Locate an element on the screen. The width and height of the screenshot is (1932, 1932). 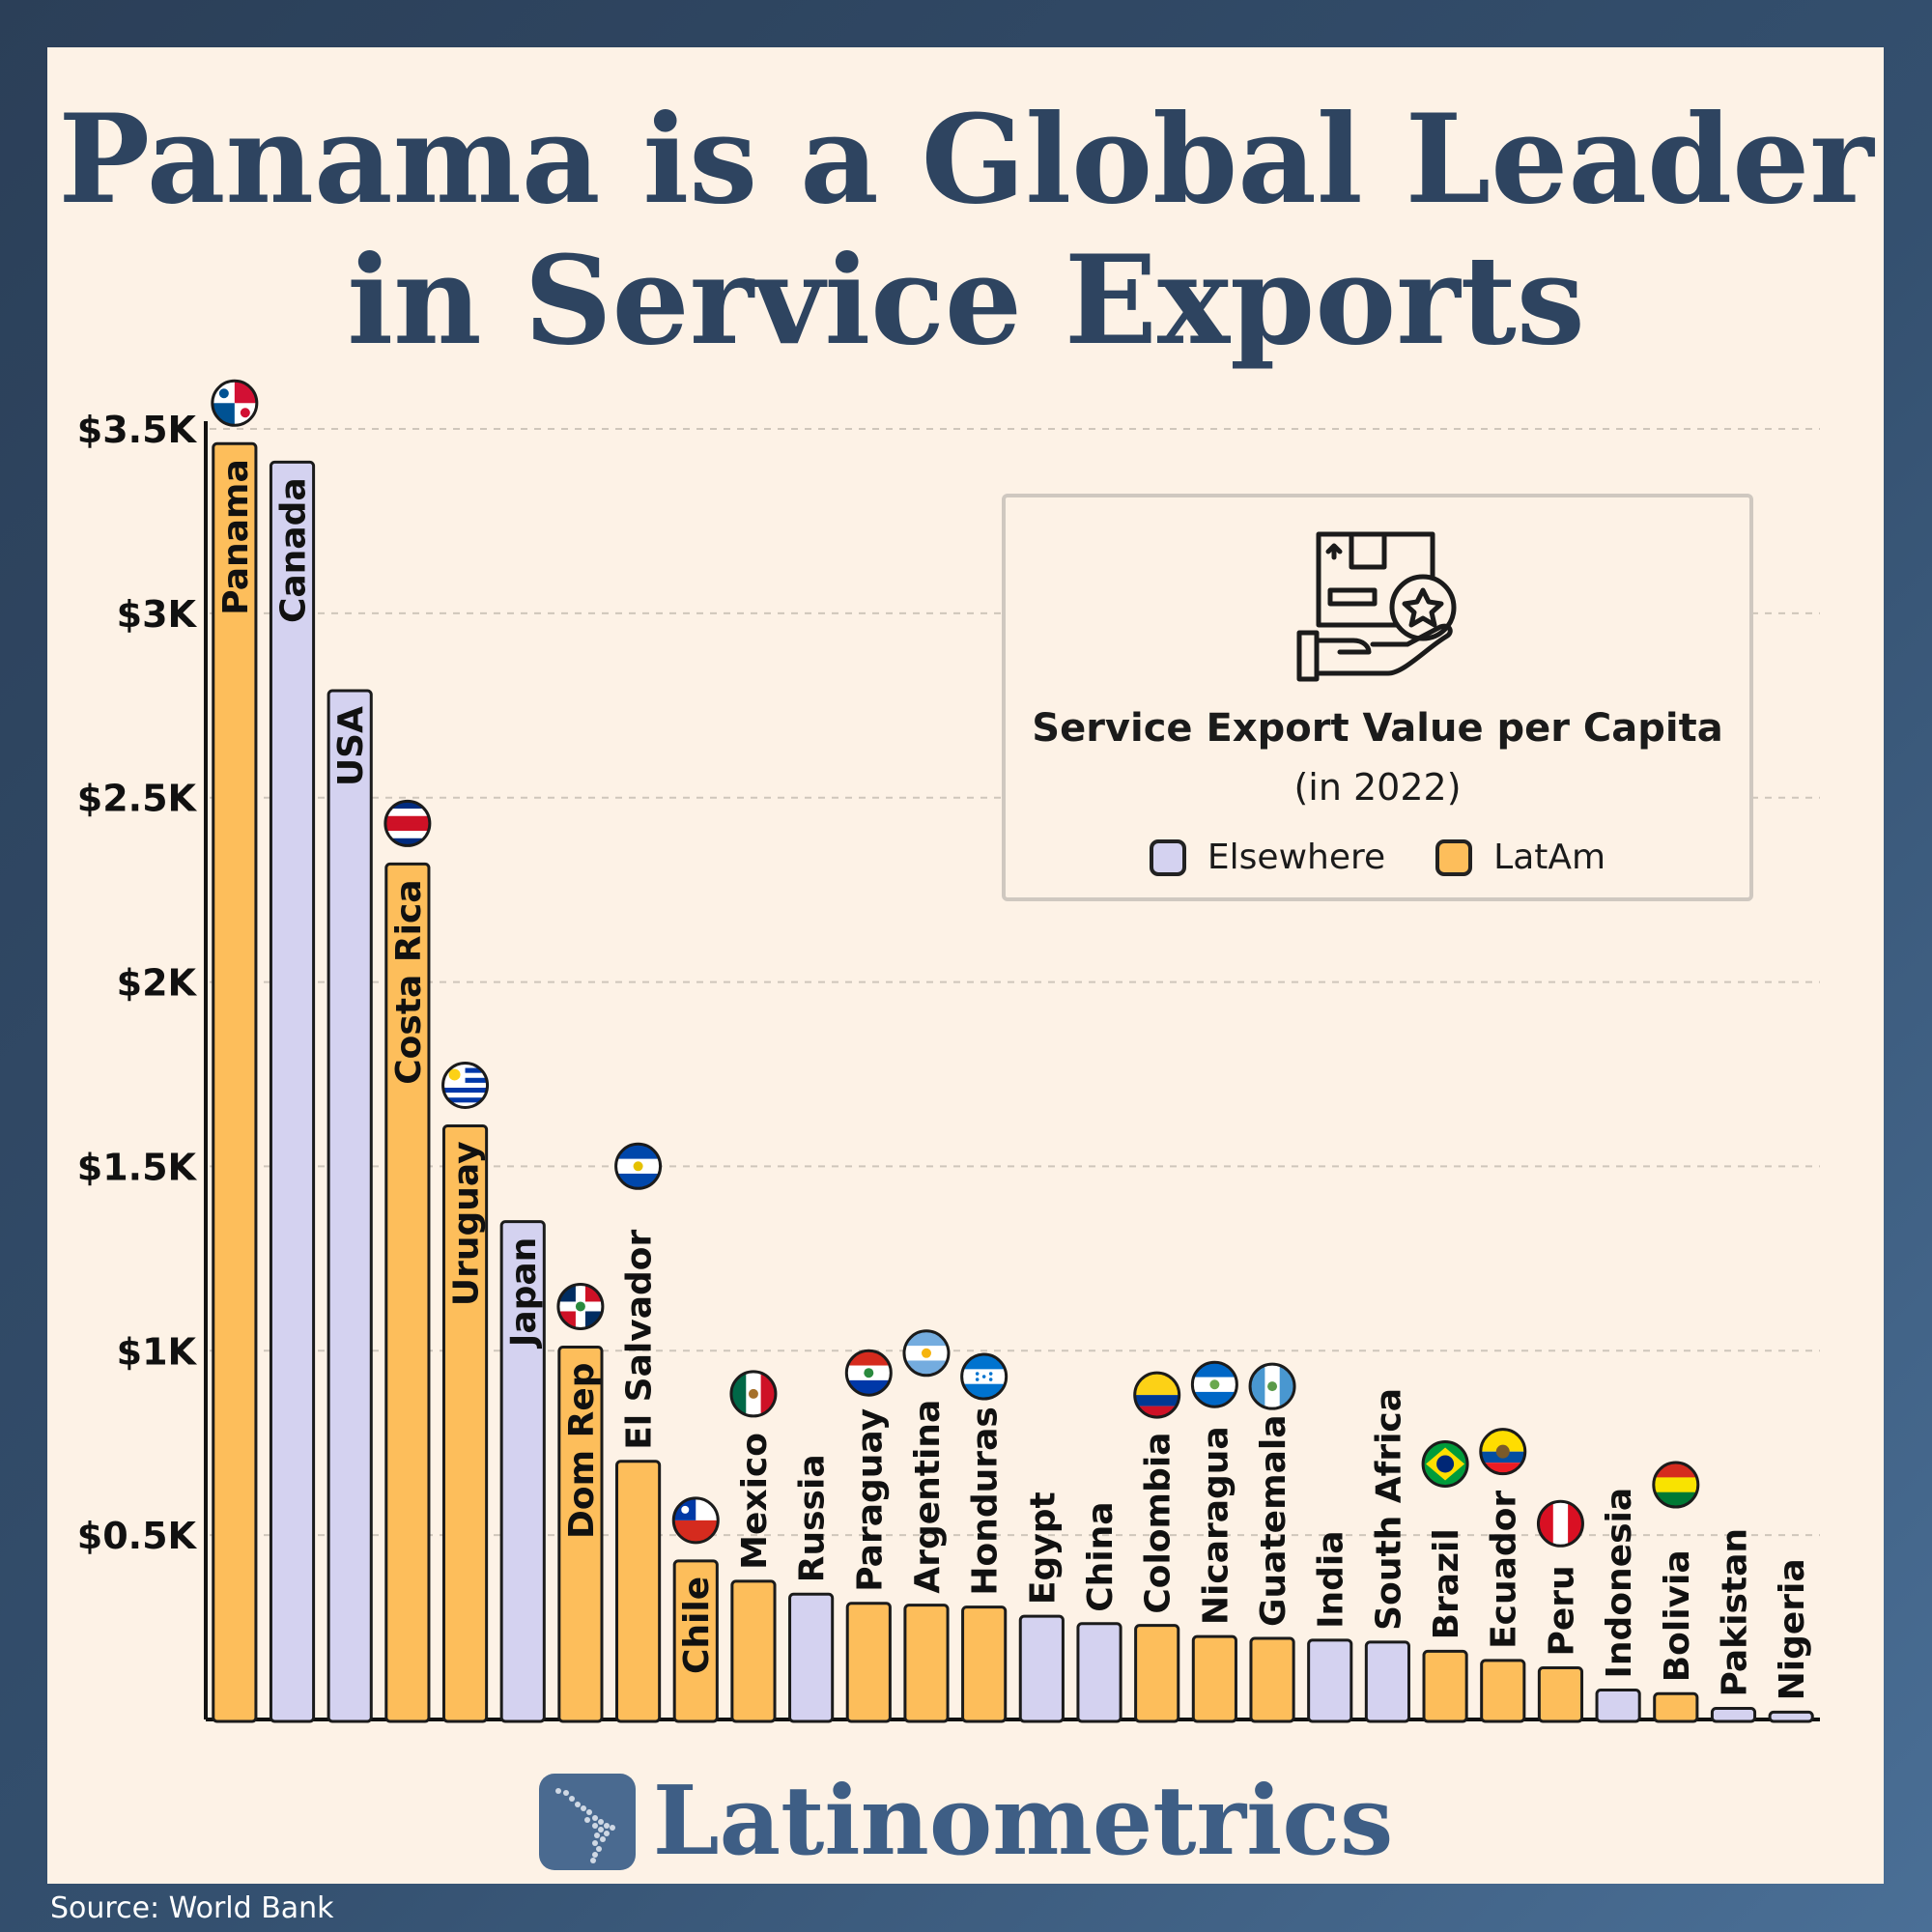
bar-group-indonesia: Indonesia is located at coordinates (1618, 1605).